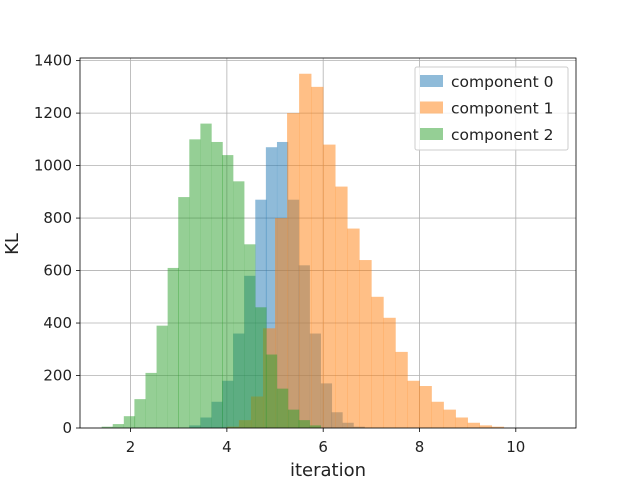  Describe the element at coordinates (328, 470) in the screenshot. I see `x-axis-label: iteration` at that location.